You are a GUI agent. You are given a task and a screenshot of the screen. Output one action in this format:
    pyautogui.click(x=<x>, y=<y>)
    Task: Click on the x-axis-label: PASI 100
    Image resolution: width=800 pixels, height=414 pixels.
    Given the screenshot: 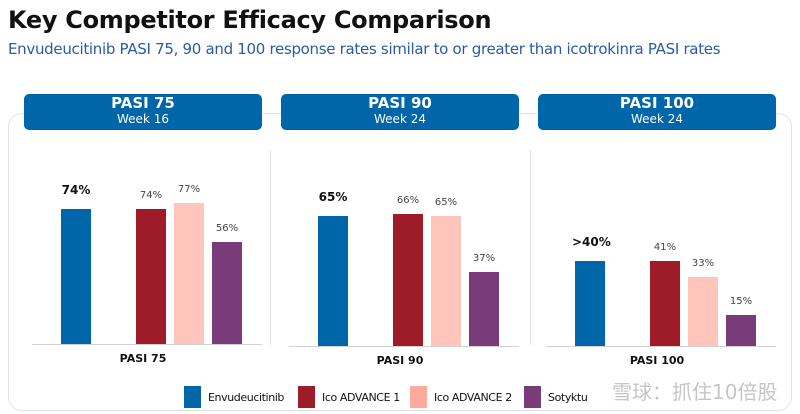 What is the action you would take?
    pyautogui.click(x=657, y=360)
    